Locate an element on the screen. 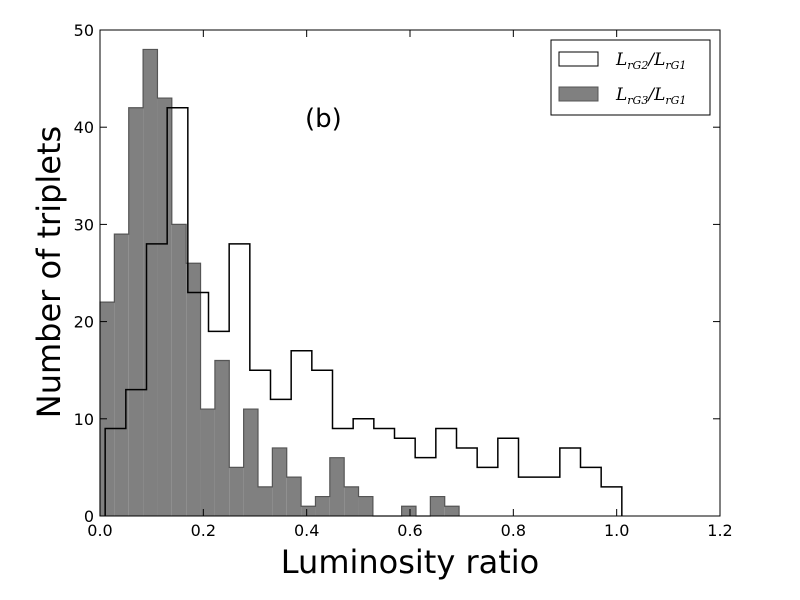 Image resolution: width=800 pixels, height=600 pixels. x-tick-label: 0.8 is located at coordinates (513, 530).